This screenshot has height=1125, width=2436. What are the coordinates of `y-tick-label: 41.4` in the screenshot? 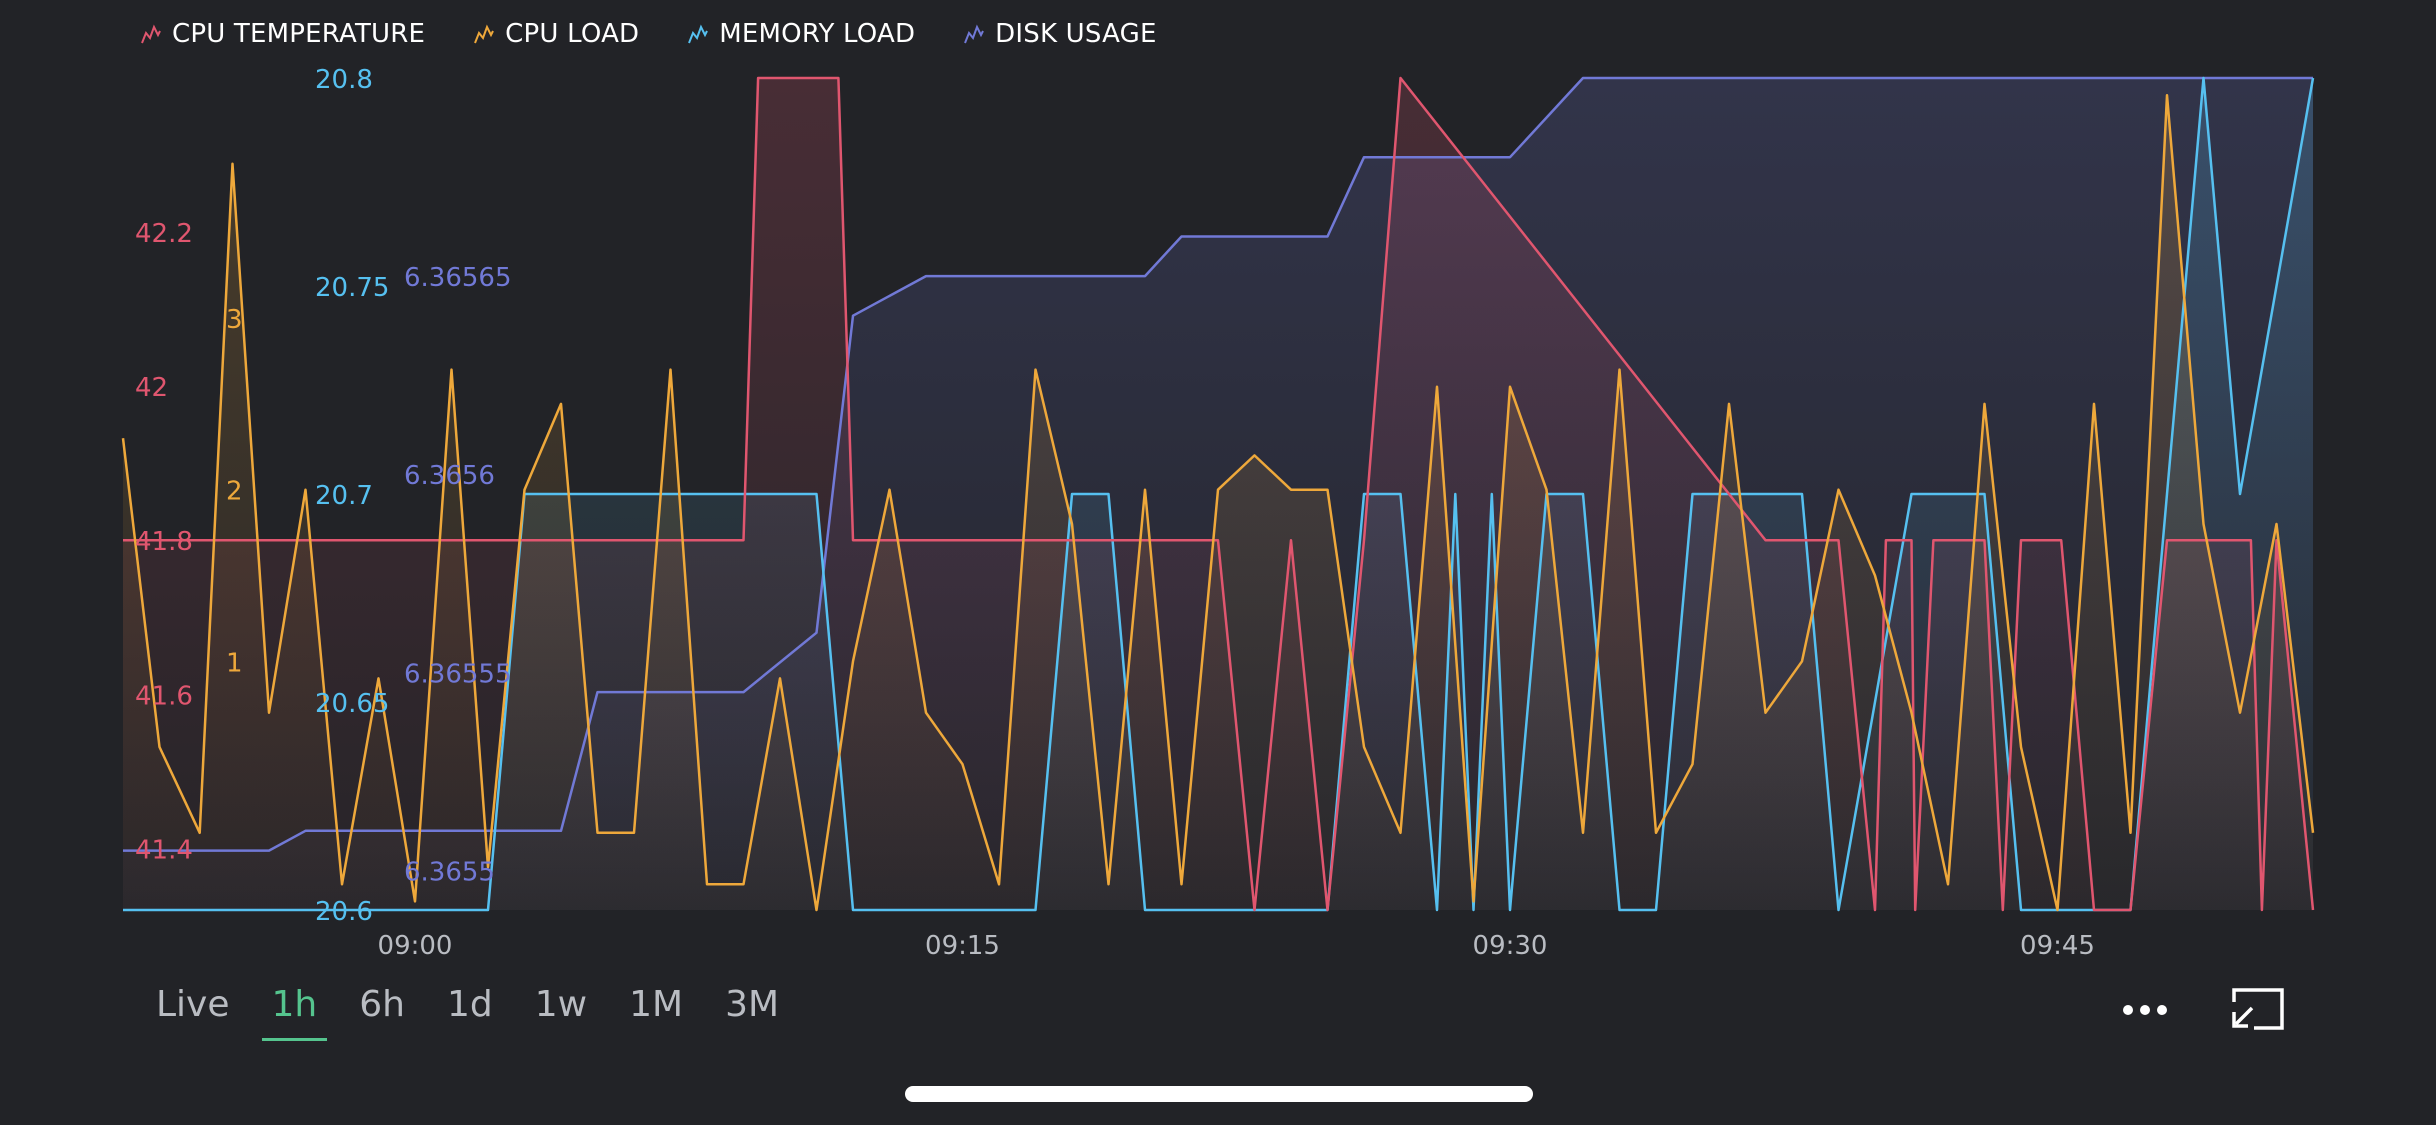 It's located at (164, 850).